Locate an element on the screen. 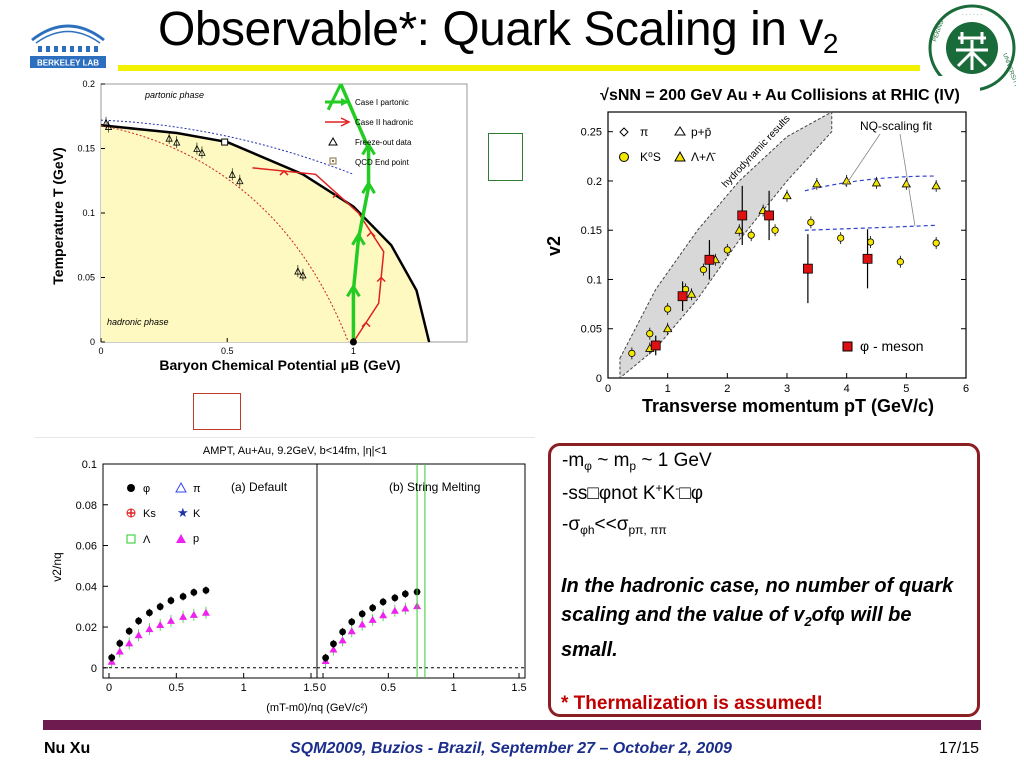 Image resolution: width=1024 pixels, height=768 pixels. hadronic-phase-label: hadronic phase is located at coordinates (138, 322).